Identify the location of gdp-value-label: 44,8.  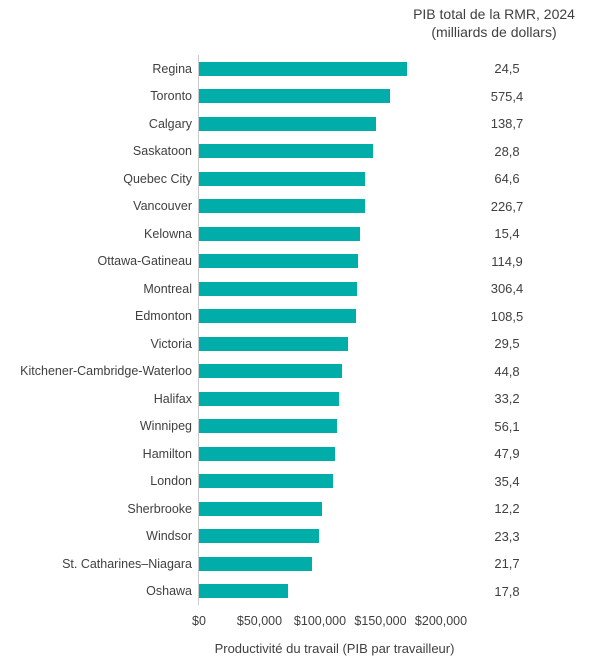
(507, 371).